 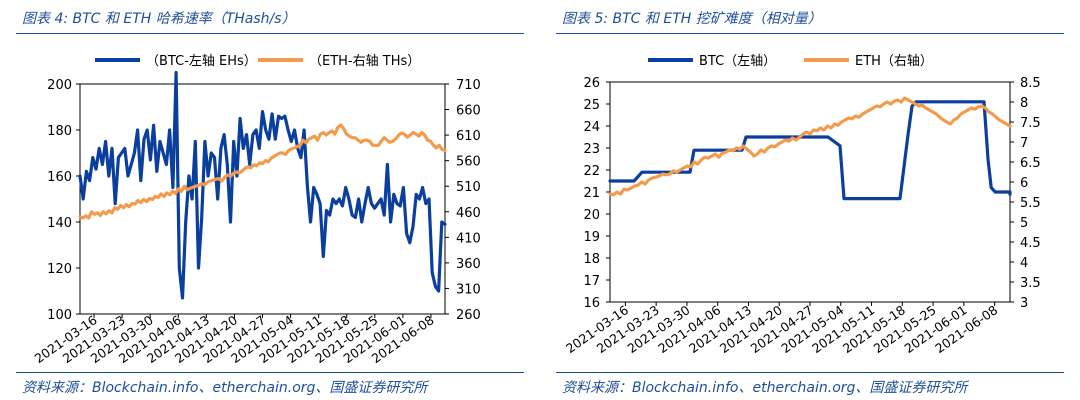 What do you see at coordinates (591, 149) in the screenshot?
I see `y-left-tick-label: 23` at bounding box center [591, 149].